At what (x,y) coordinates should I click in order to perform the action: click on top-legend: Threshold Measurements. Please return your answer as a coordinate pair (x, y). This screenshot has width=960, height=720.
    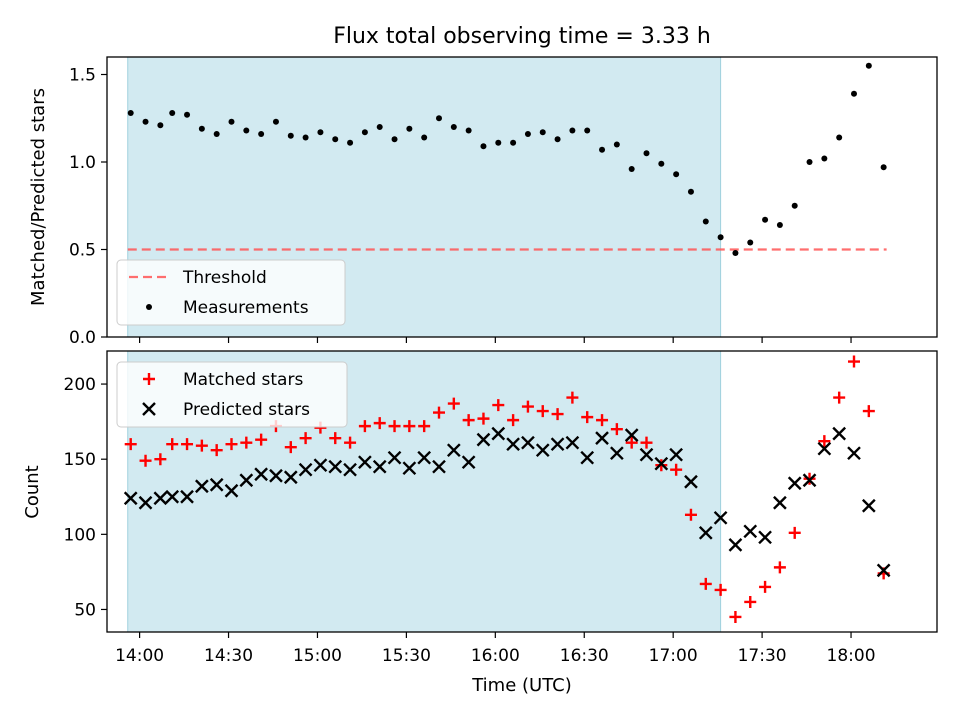
    Looking at the image, I should click on (231, 292).